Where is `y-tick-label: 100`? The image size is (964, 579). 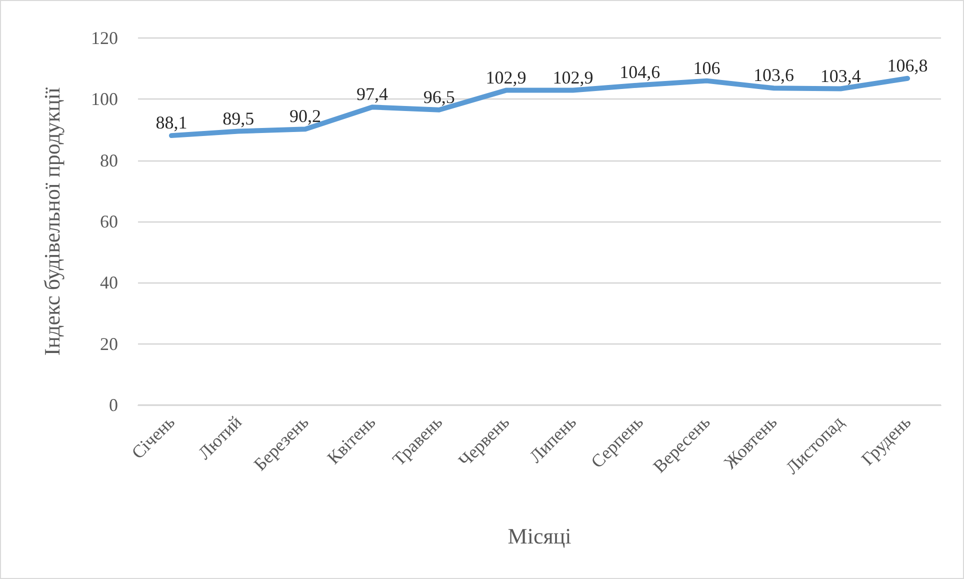 y-tick-label: 100 is located at coordinates (104, 99).